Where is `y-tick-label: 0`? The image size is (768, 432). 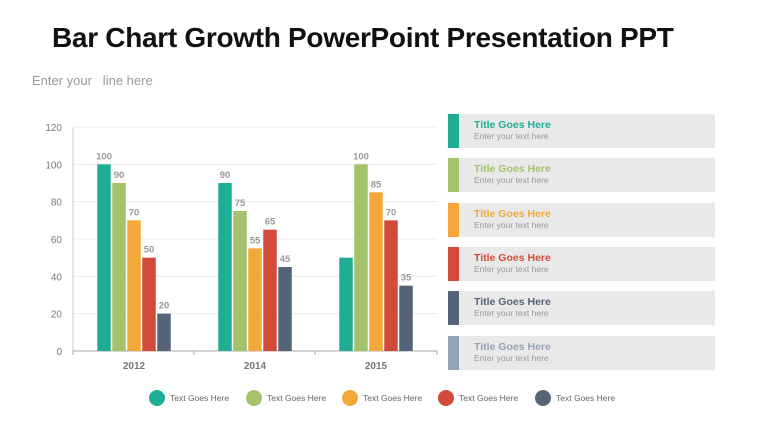
y-tick-label: 0 is located at coordinates (59, 352).